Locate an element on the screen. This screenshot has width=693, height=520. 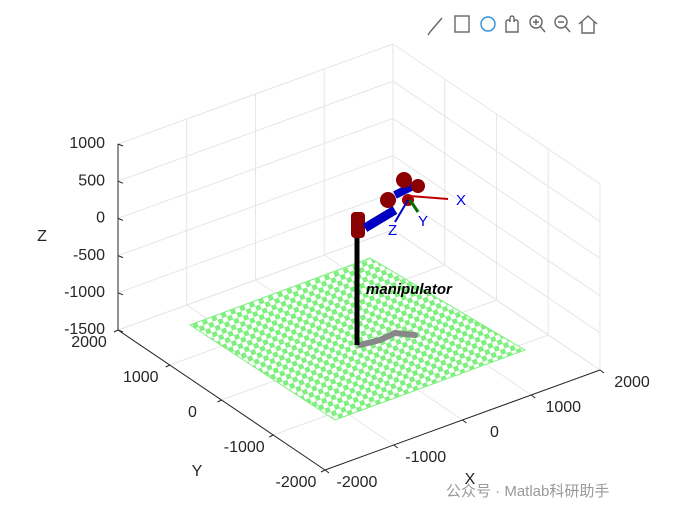
toolbar is located at coordinates (512, 25).